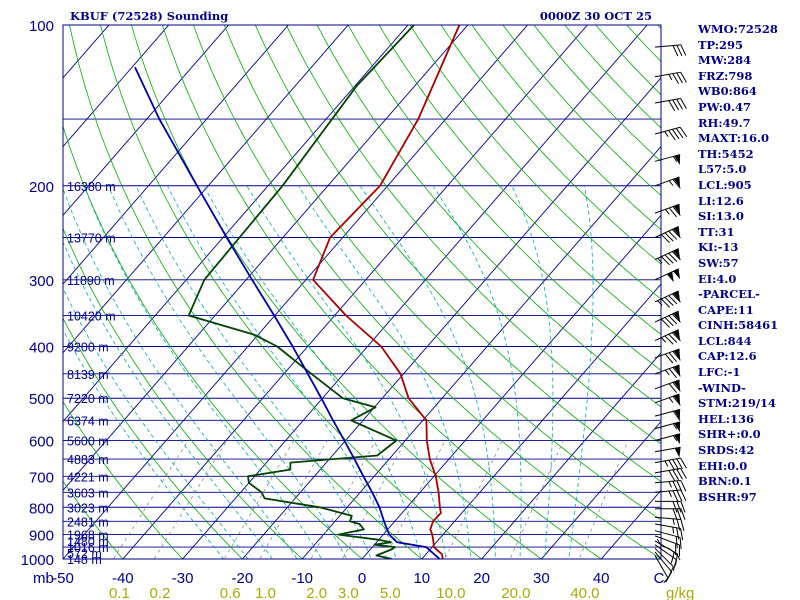  I want to click on pressure-tick-label: 200, so click(41, 187).